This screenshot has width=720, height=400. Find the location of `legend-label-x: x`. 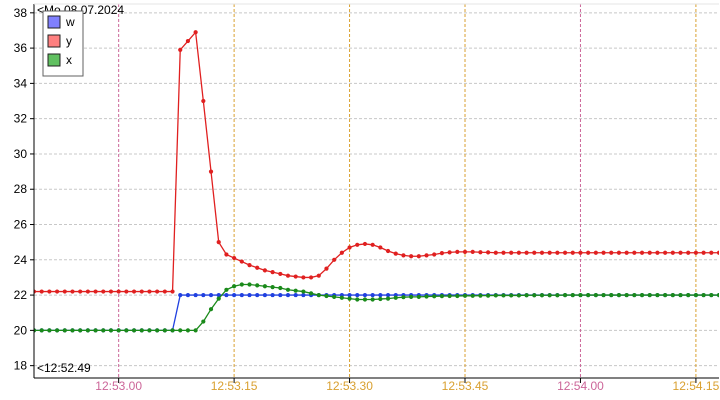

legend-label-x: x is located at coordinates (69, 60).